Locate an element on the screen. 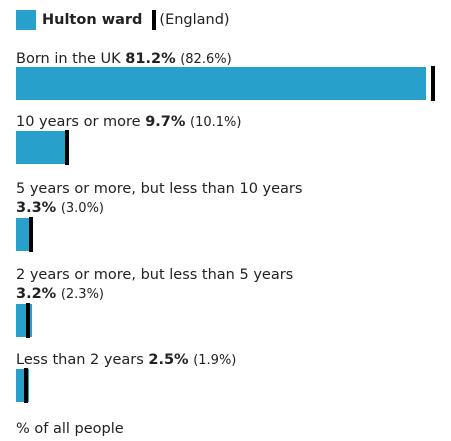 The height and width of the screenshot is (441, 451). category-label: 10 years or more 9.7% (10.1%) is located at coordinates (231, 122).